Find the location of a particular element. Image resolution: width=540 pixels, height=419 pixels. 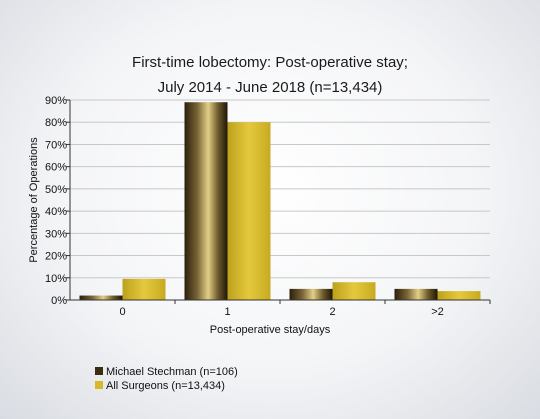

y-tick-label: 80% is located at coordinates (56, 123).